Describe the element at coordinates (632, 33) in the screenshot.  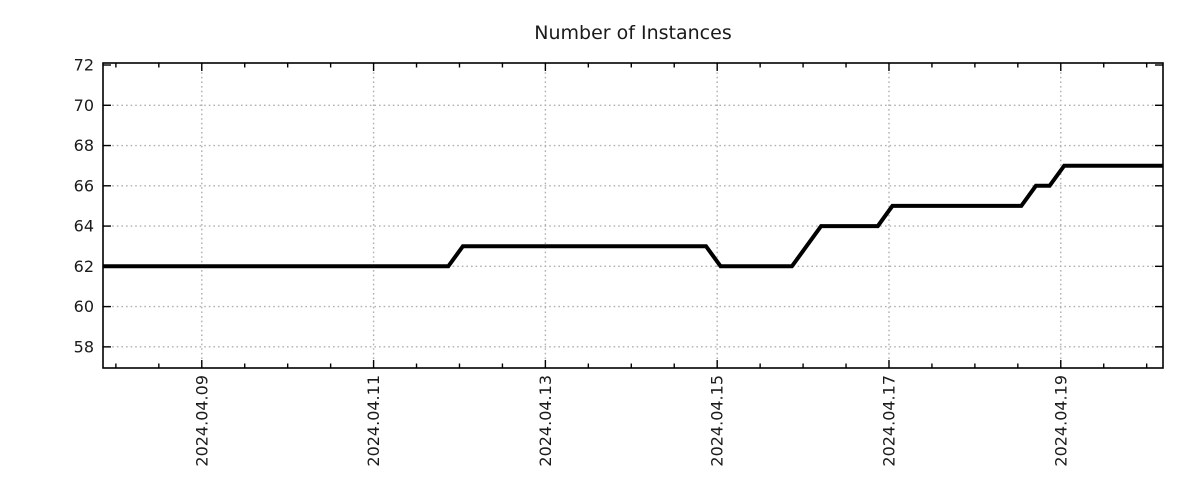
I see `chart-title: Number of Instances` at that location.